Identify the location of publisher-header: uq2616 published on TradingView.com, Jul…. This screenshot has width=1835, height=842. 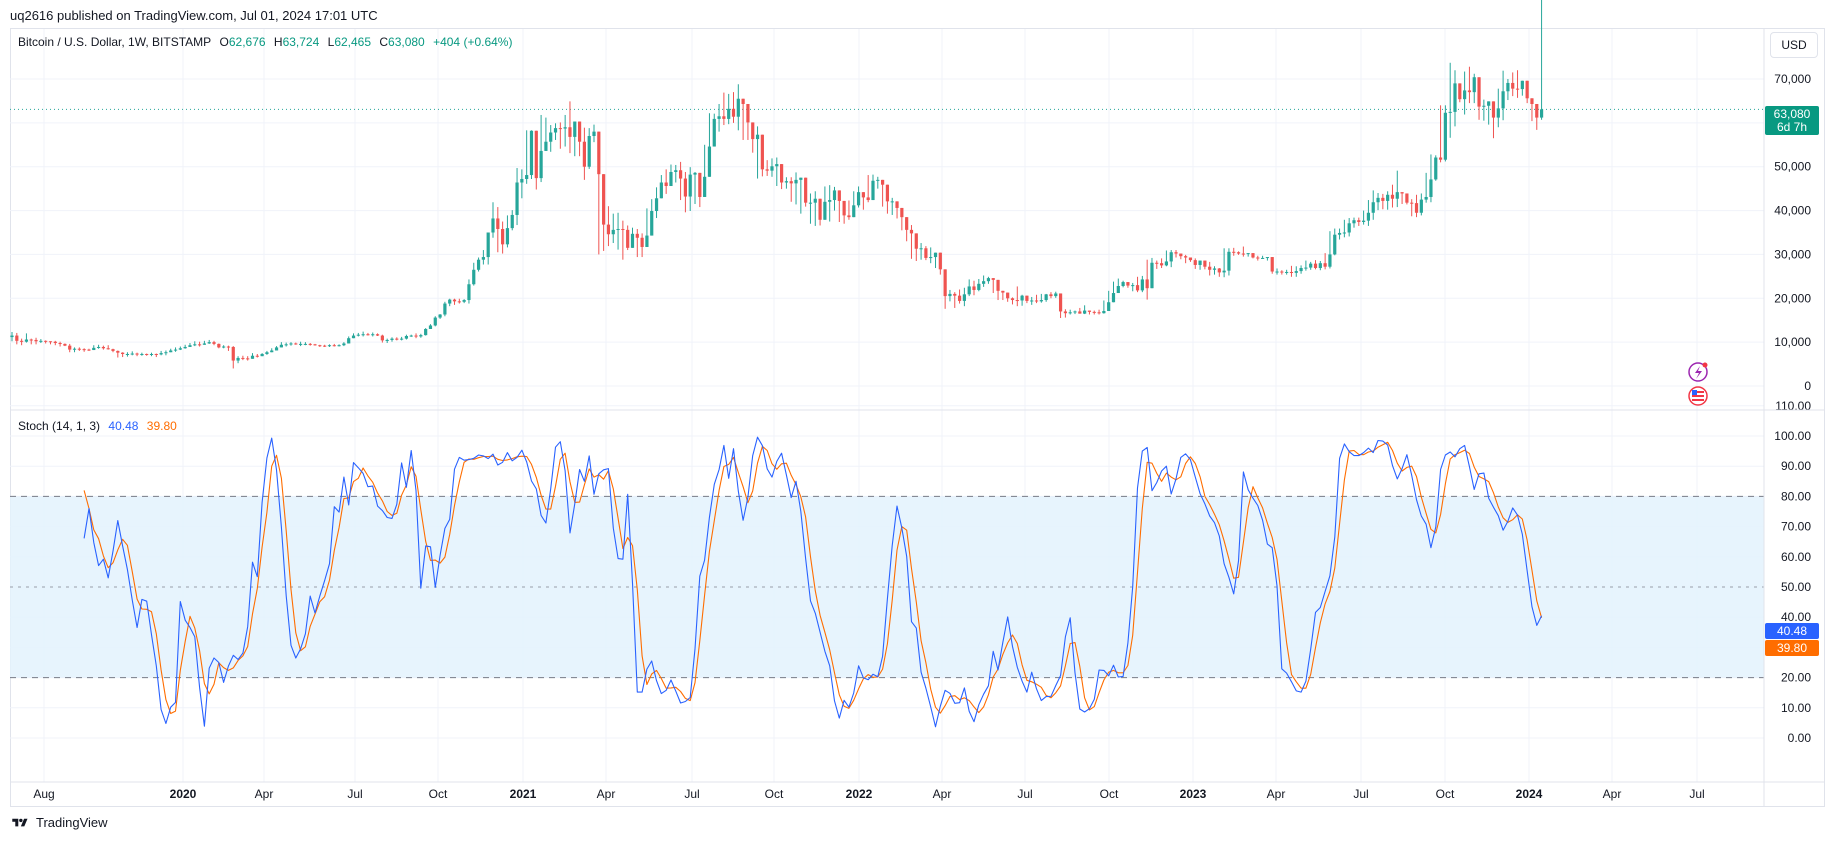
(194, 15).